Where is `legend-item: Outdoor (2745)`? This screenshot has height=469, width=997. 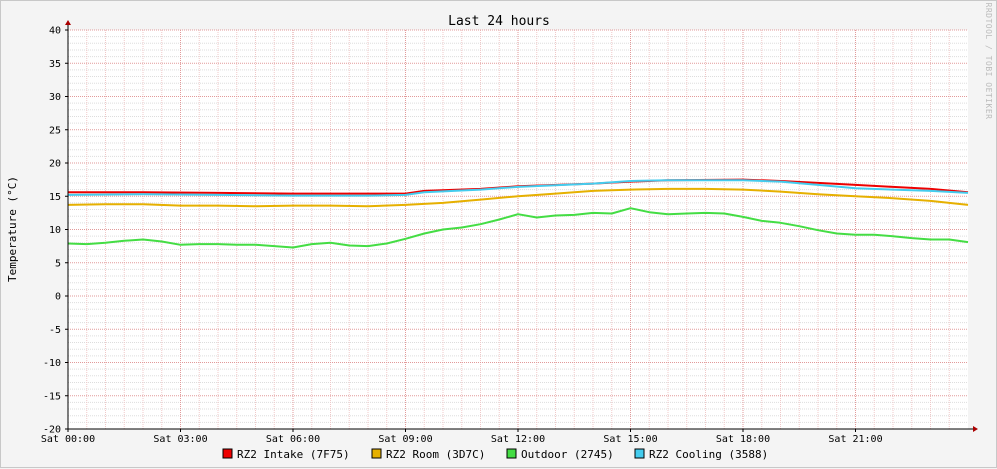 legend-item: Outdoor (2745) is located at coordinates (560, 454).